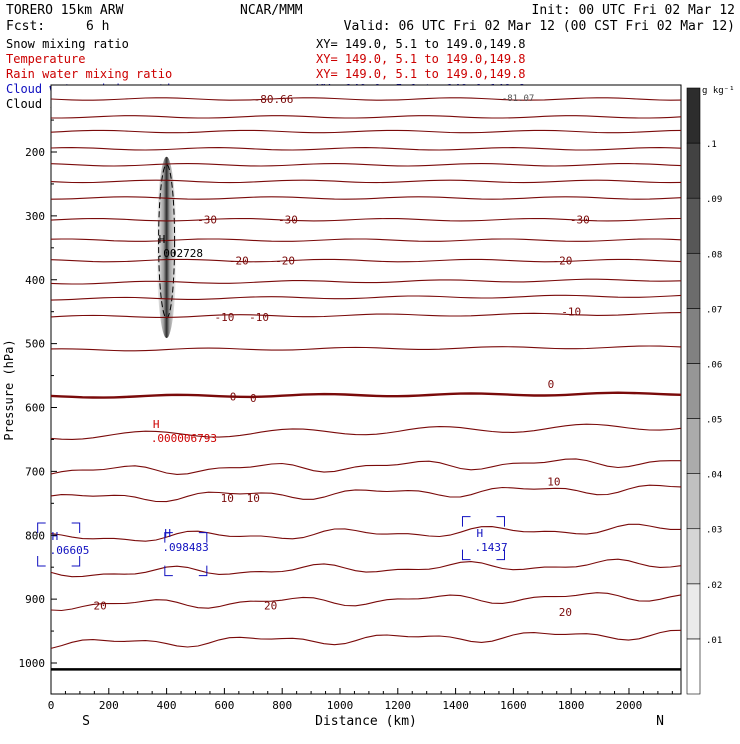 The height and width of the screenshot is (744, 740). I want to click on x-tick-label: 2000, so click(629, 705).